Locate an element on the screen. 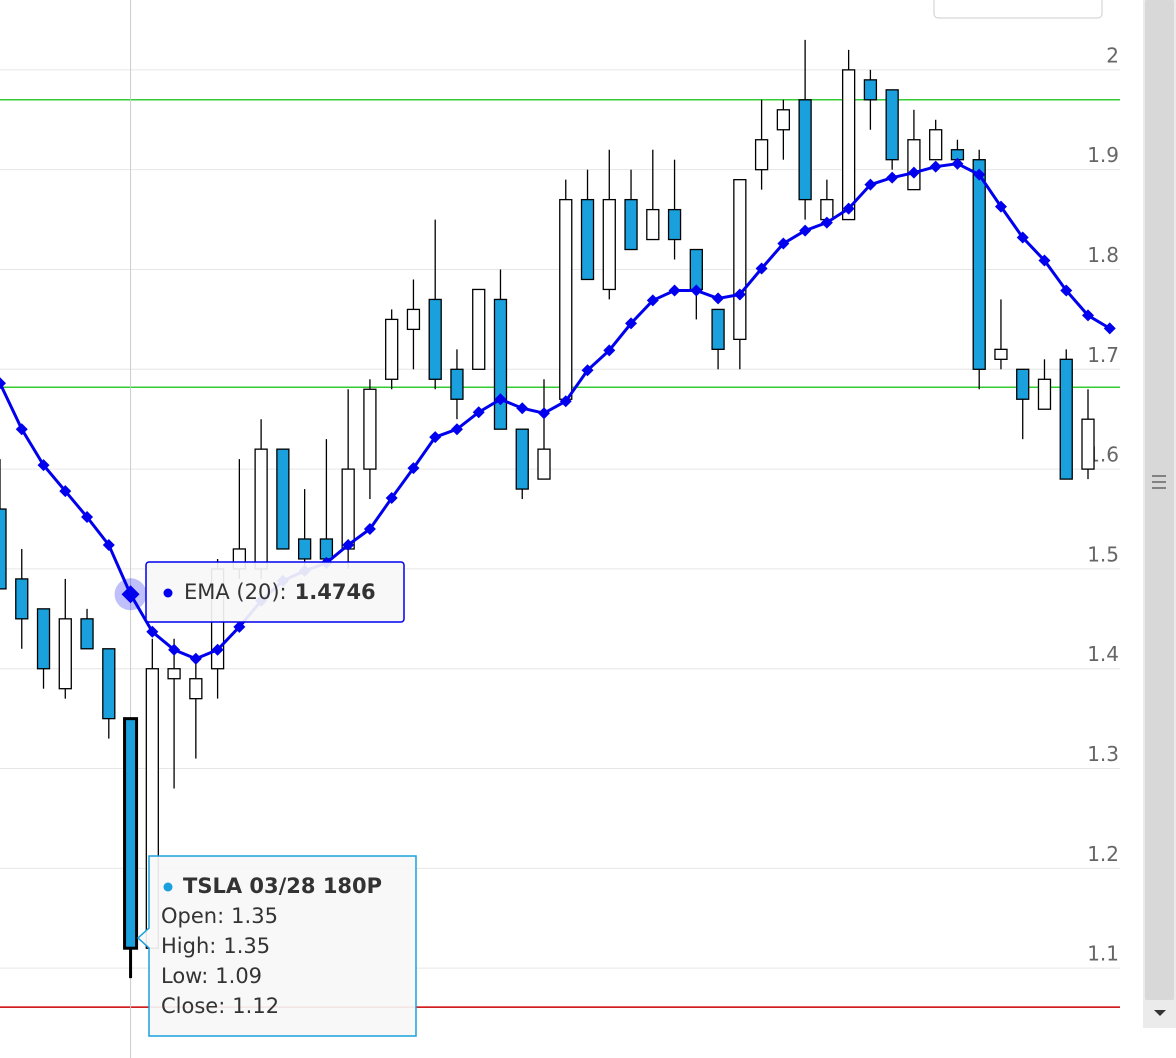 The width and height of the screenshot is (1176, 1058). scrollbar-arrow is located at coordinates (1160, 1013).